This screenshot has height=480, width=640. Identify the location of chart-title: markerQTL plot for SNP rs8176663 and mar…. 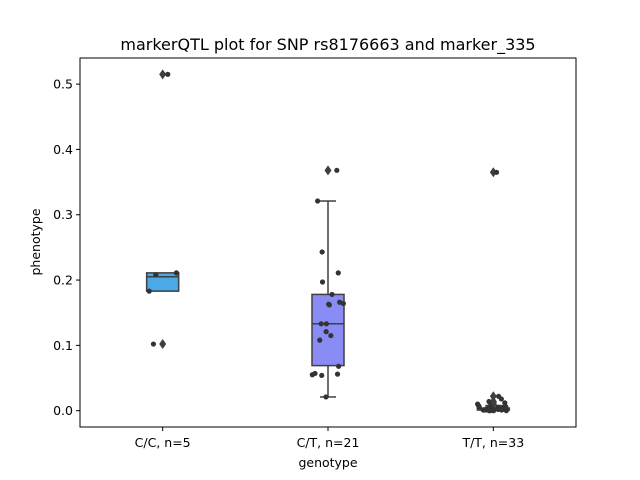
(327, 45).